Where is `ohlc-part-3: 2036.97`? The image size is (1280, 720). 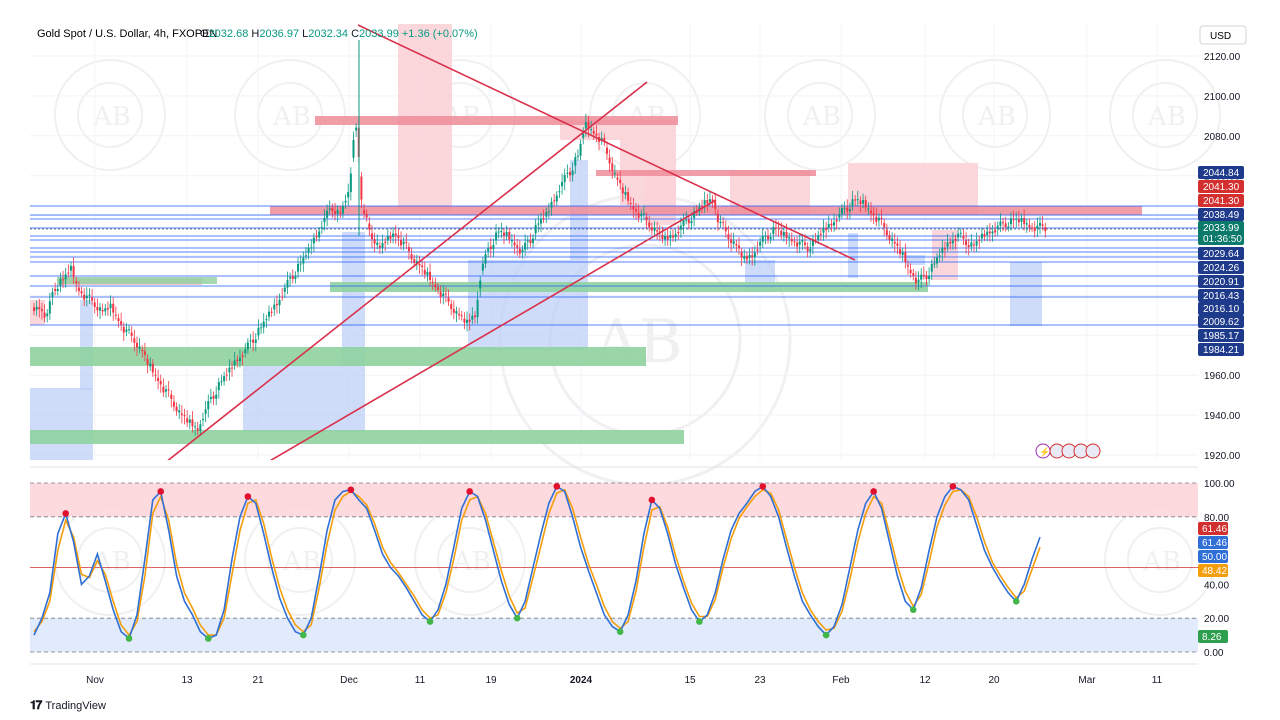 ohlc-part-3: 2036.97 is located at coordinates (279, 34).